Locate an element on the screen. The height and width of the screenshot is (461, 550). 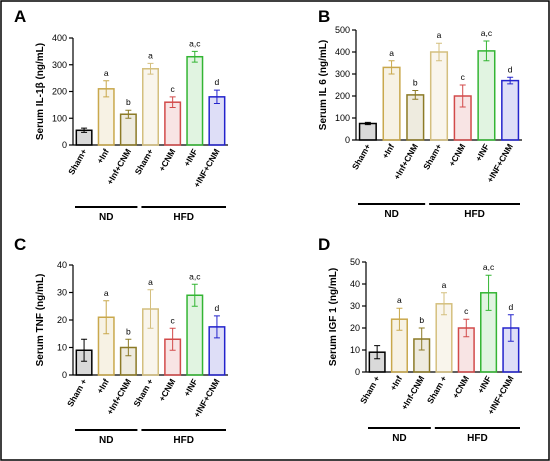
panel-label: D is located at coordinates (324, 244).